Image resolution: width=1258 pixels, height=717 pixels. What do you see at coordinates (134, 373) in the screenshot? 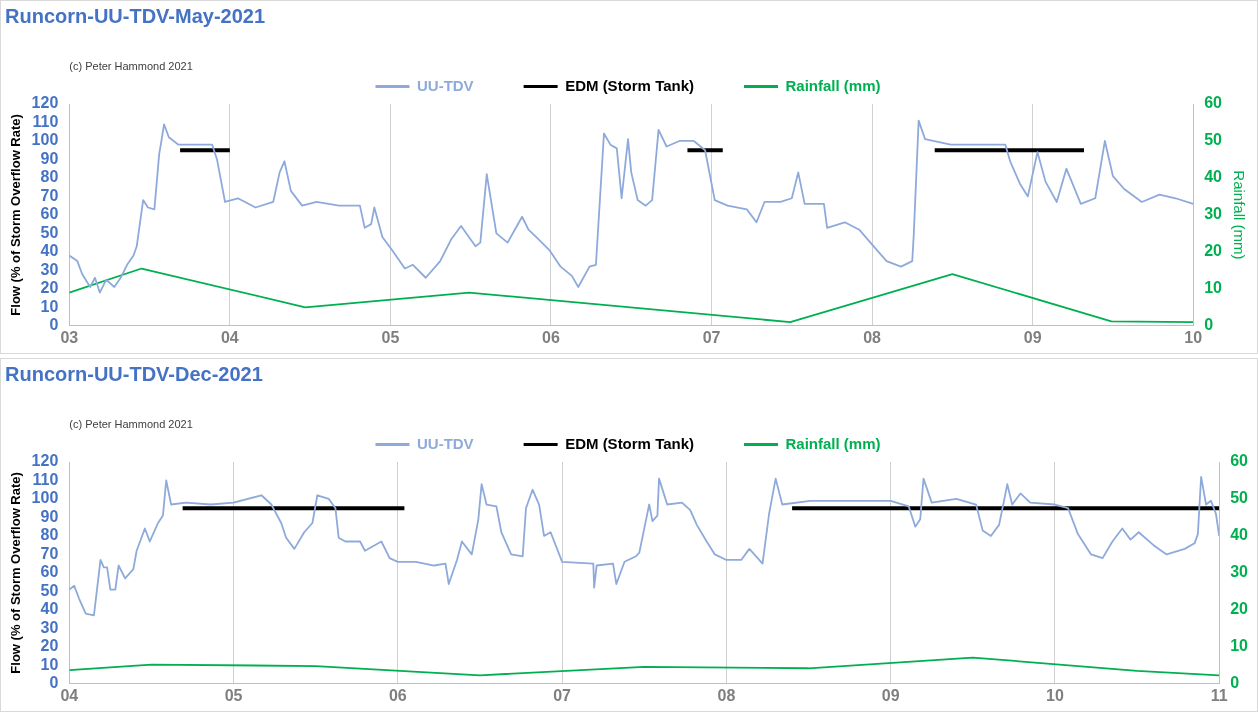
I see `chart-title: Runcorn-UU-TDV-Dec-2021` at bounding box center [134, 373].